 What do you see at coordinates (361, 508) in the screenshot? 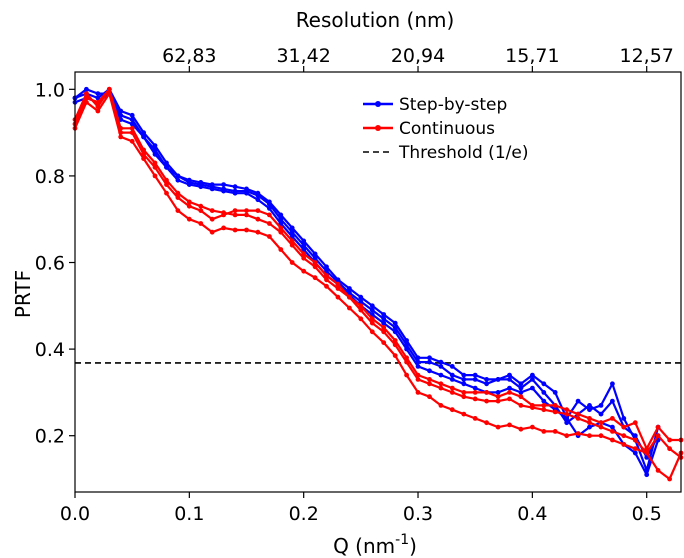
I see `x-axis-ticks: 0.0 0.1 0.2 0.3 0.4 0.5` at bounding box center [361, 508].